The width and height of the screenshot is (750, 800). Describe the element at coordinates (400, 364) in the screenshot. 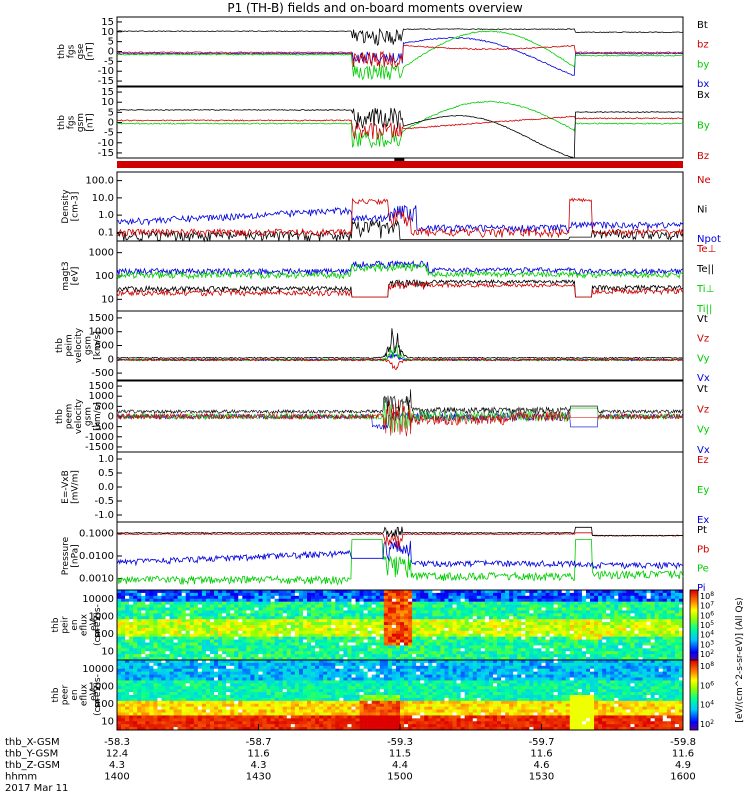

I see `series-ion-Vz` at that location.